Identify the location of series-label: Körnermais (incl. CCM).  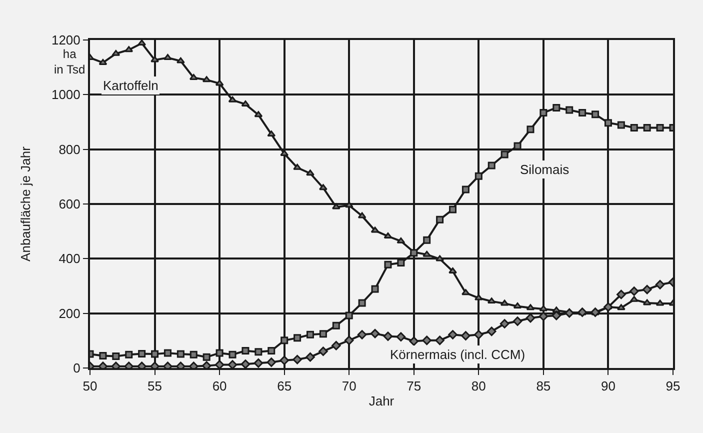
(458, 354).